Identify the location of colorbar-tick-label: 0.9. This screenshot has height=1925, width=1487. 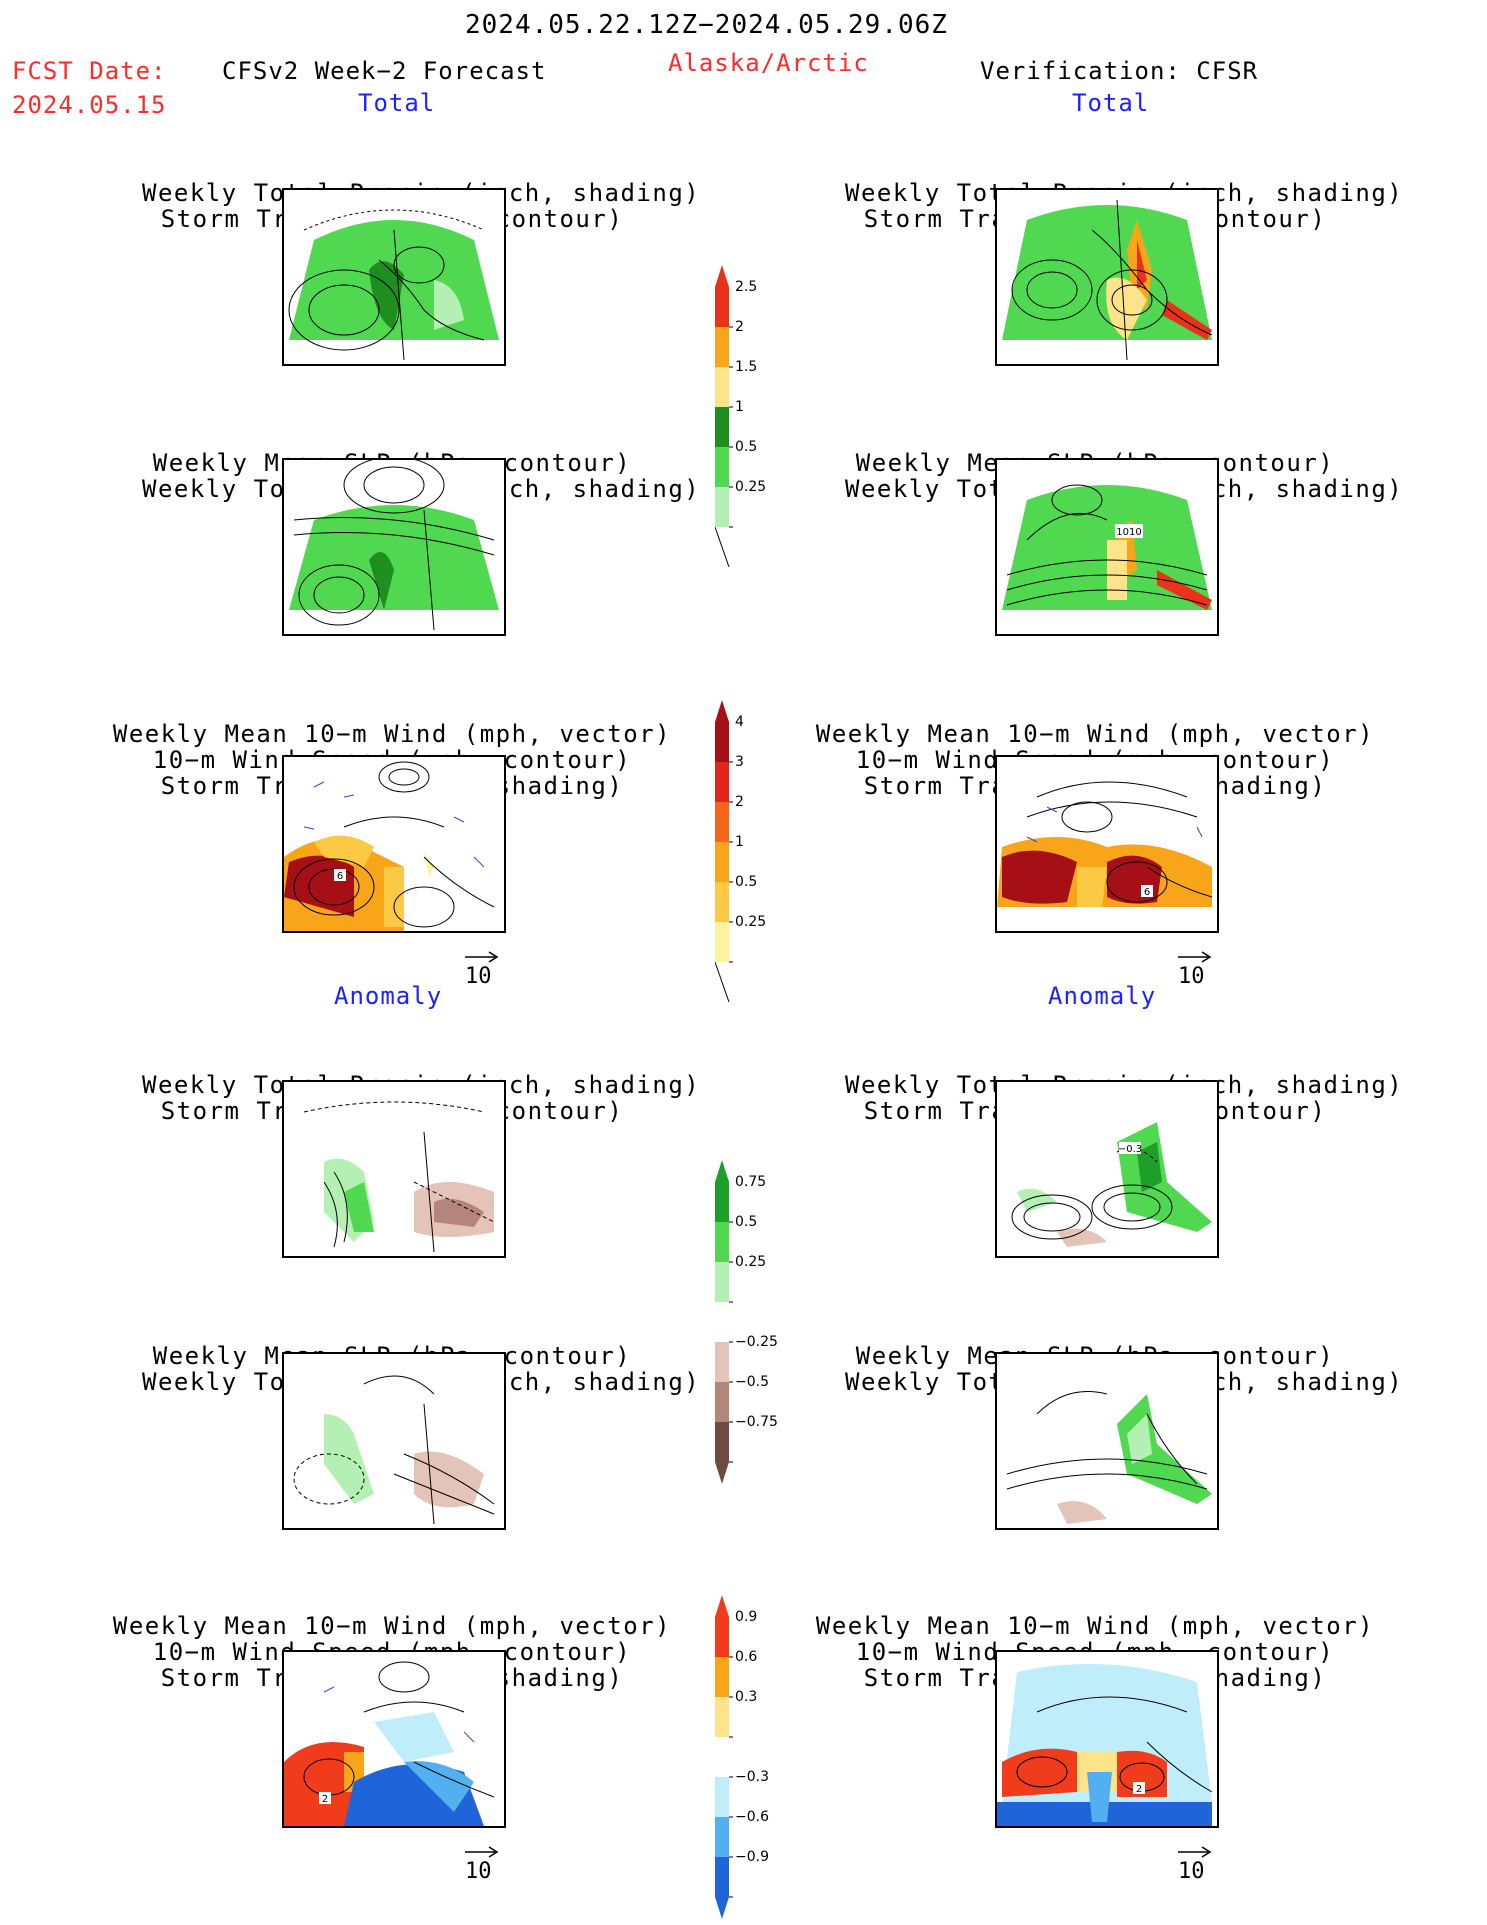
(746, 1617).